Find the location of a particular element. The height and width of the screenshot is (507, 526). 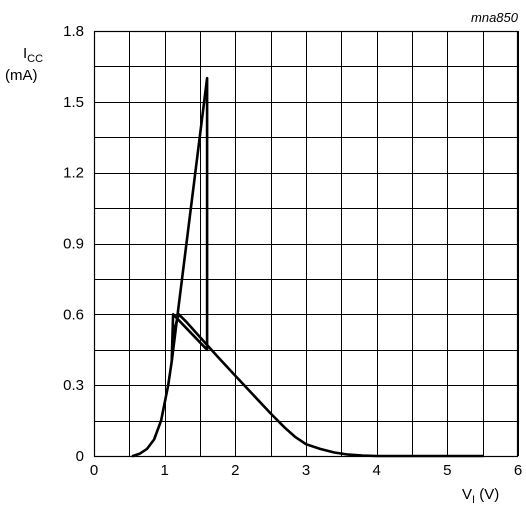

y-tick-label: 1.5 is located at coordinates (73, 102).